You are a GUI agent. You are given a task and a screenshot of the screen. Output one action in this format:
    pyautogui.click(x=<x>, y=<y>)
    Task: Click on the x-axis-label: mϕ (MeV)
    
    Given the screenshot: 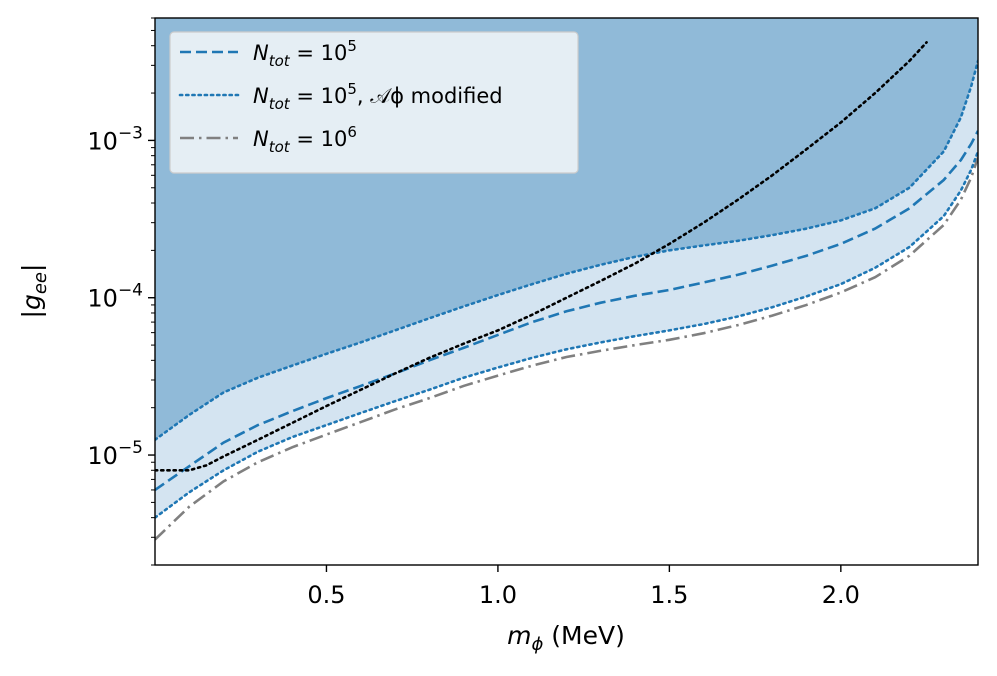 What is the action you would take?
    pyautogui.click(x=566, y=638)
    